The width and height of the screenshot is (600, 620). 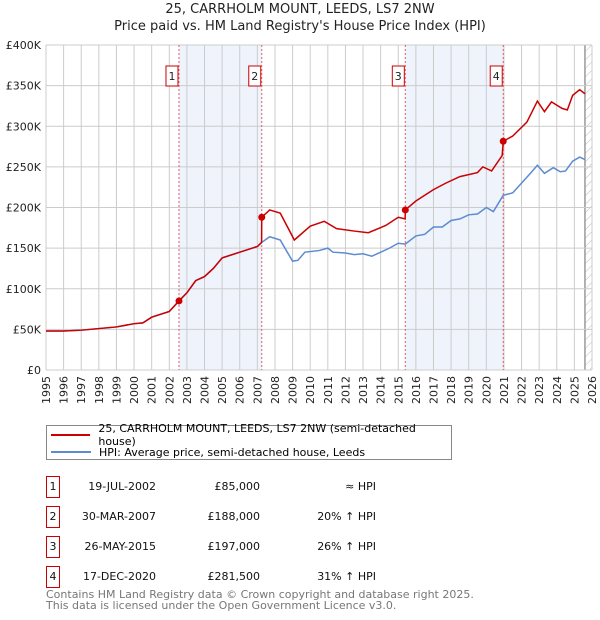 What do you see at coordinates (328, 390) in the screenshot?
I see `x-tick-label: 2011` at bounding box center [328, 390].